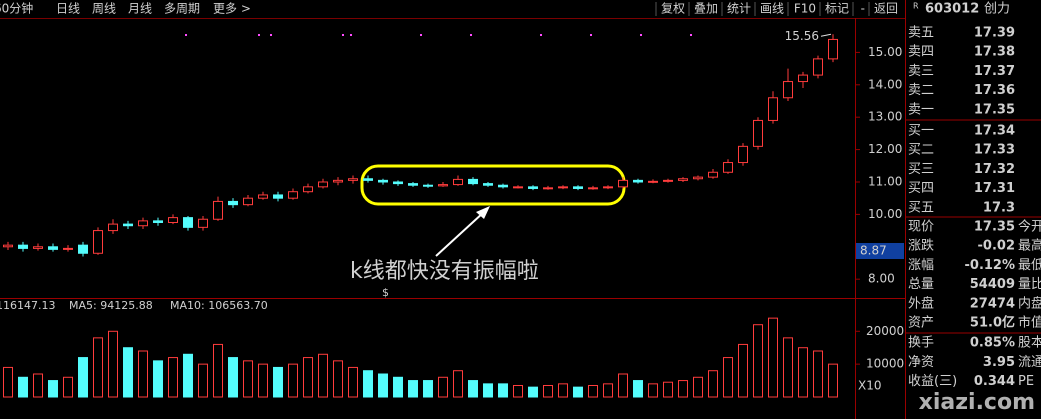  Describe the element at coordinates (921, 265) in the screenshot. I see `stat-label: 涨幅` at that location.